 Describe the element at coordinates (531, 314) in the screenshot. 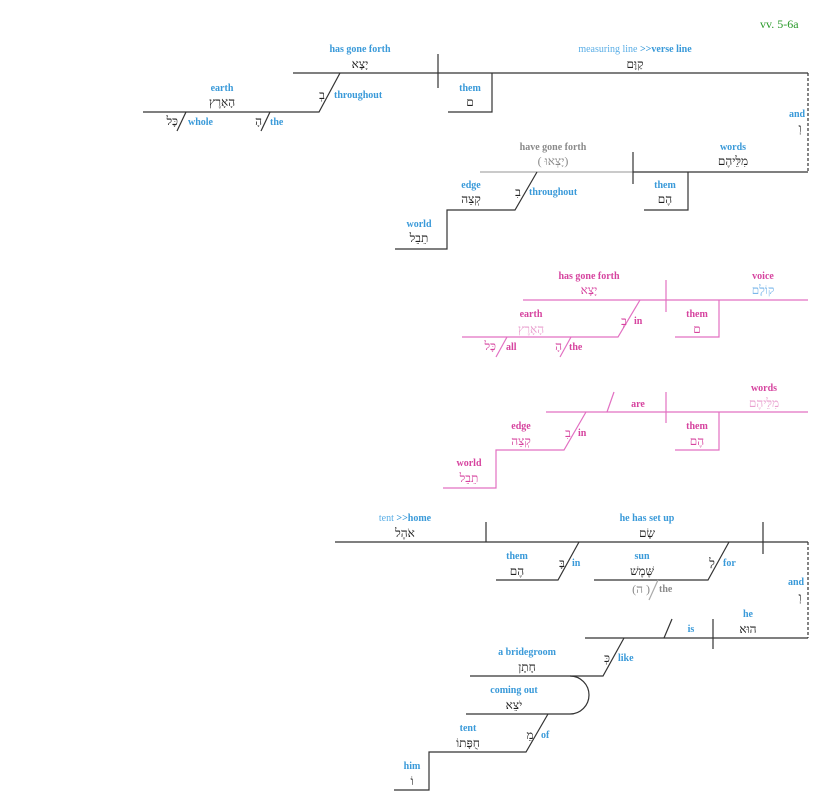

I see `pink-earth-gloss: earth` at that location.